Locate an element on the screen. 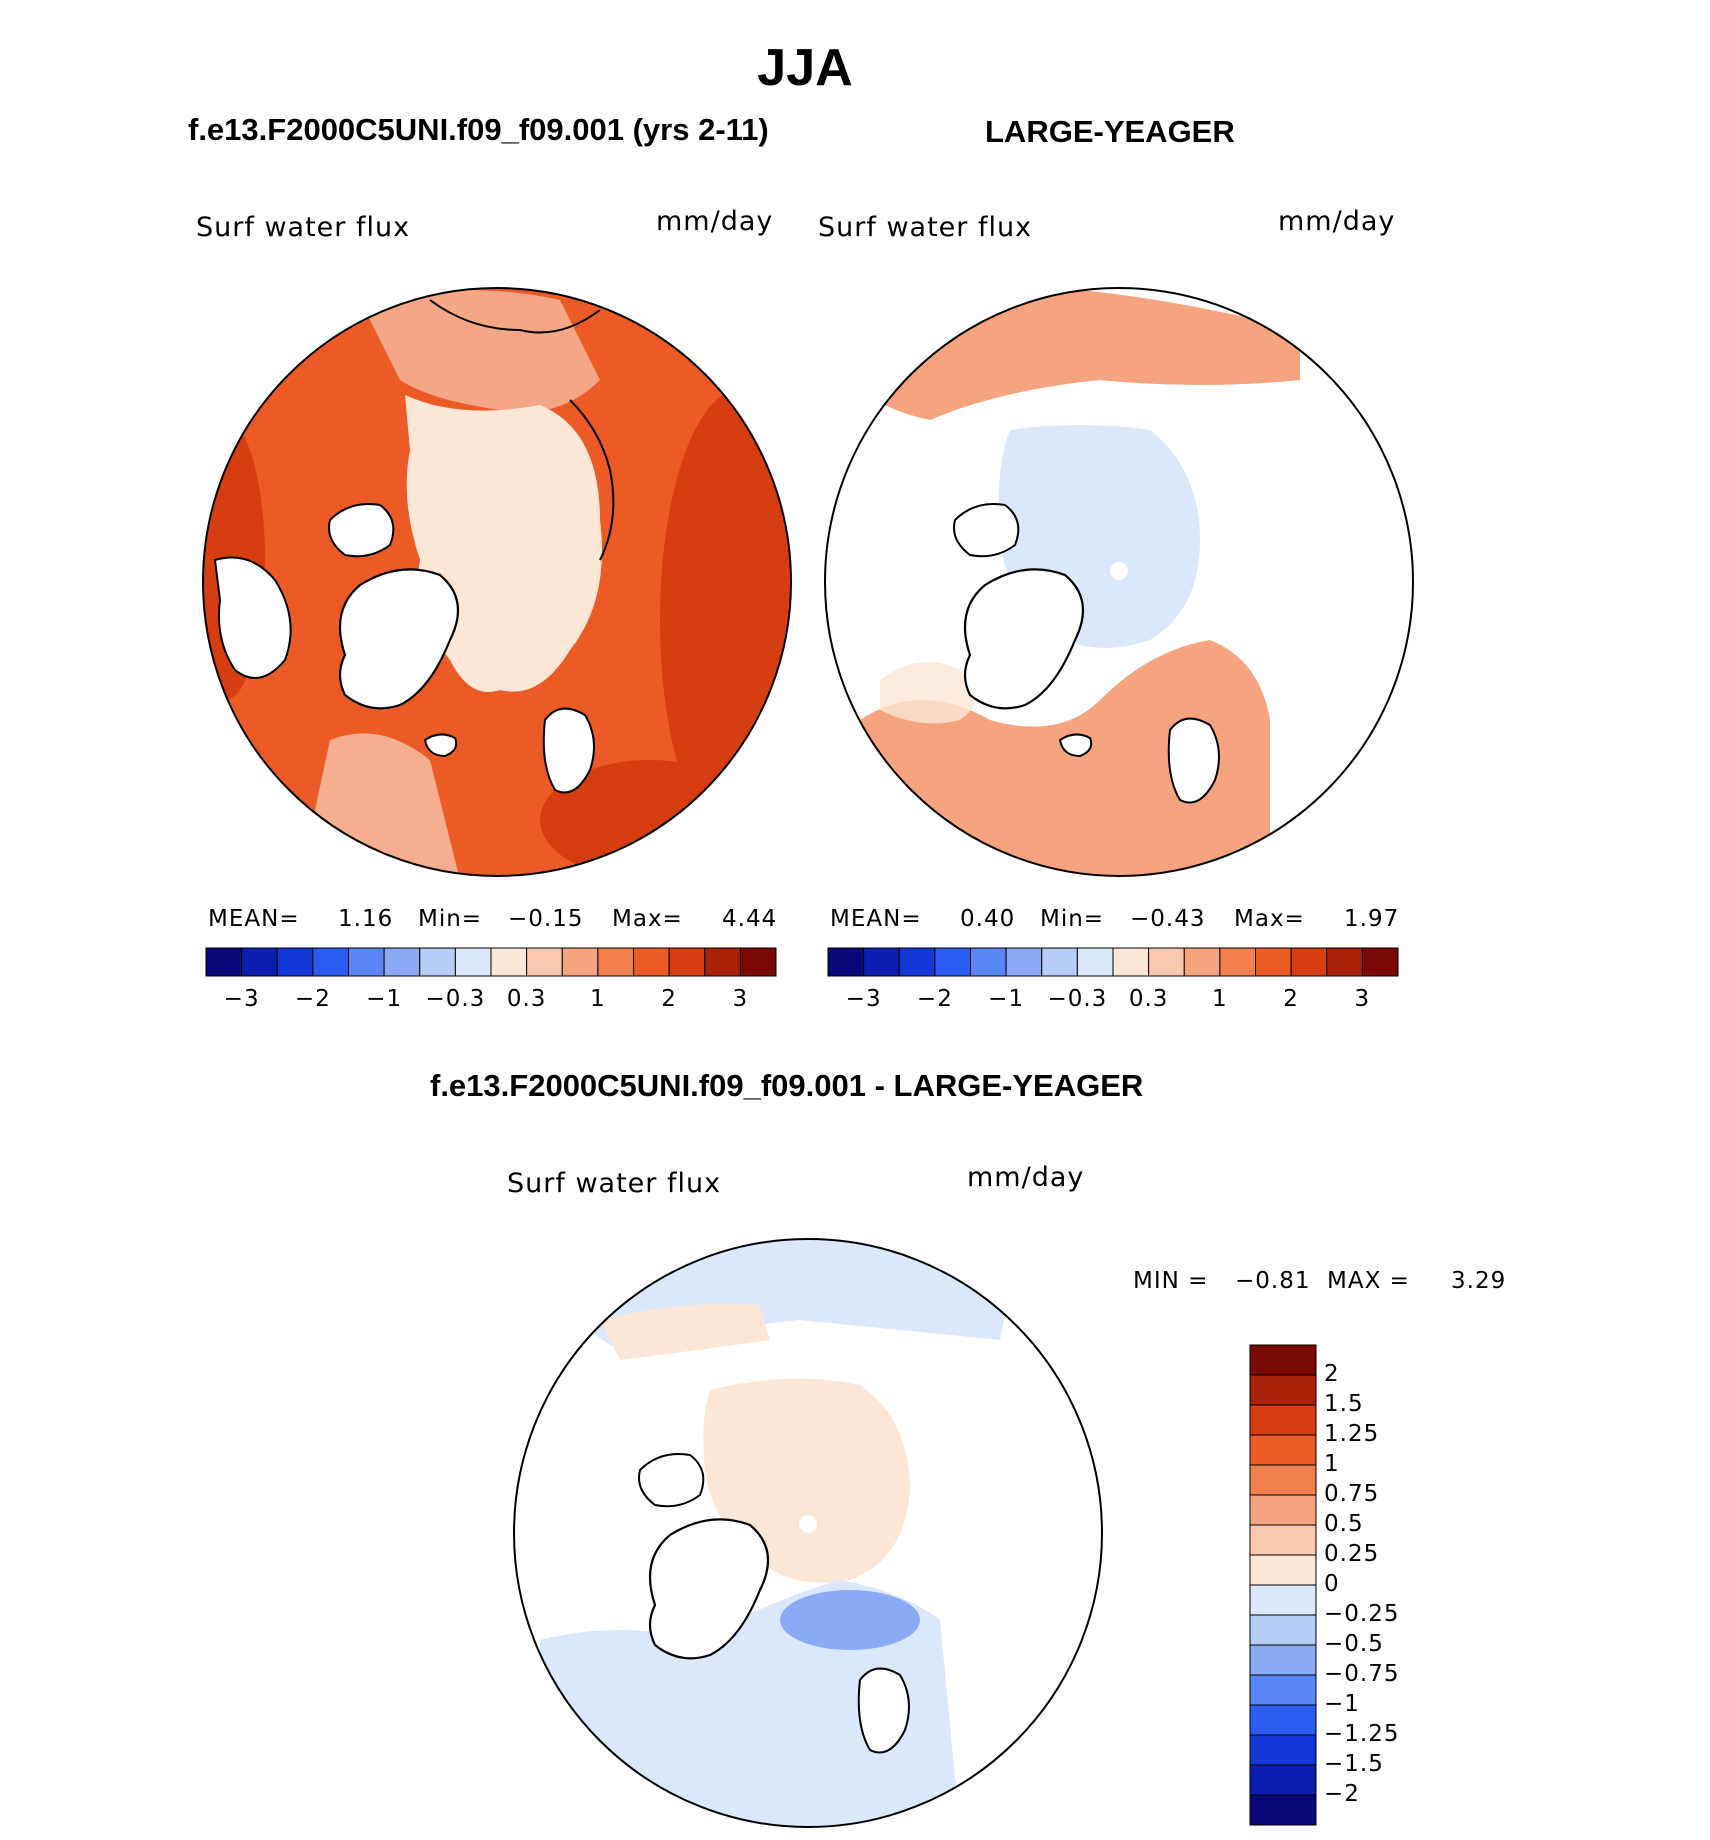 This screenshot has height=1840, width=1710. panel-obs-max-value: 1.97 is located at coordinates (1372, 919).